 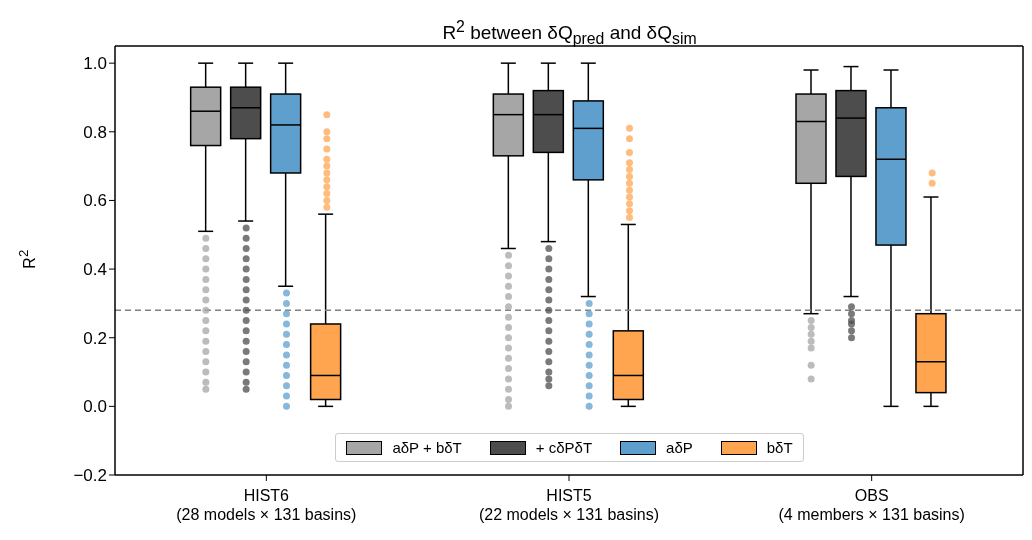 I want to click on legend-label: + cδPδT, so click(x=564, y=447).